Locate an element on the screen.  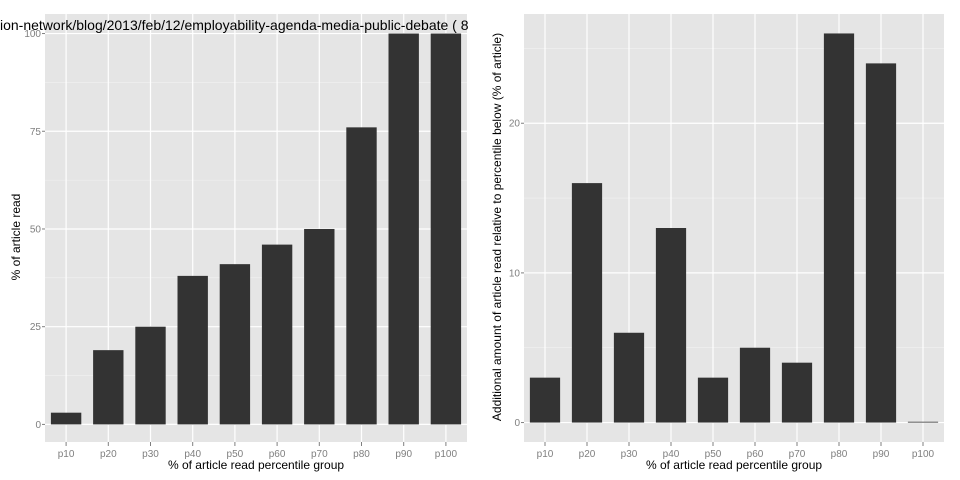
y-tick-labels-left: 0 25 50 75 100 is located at coordinates (34, 230).